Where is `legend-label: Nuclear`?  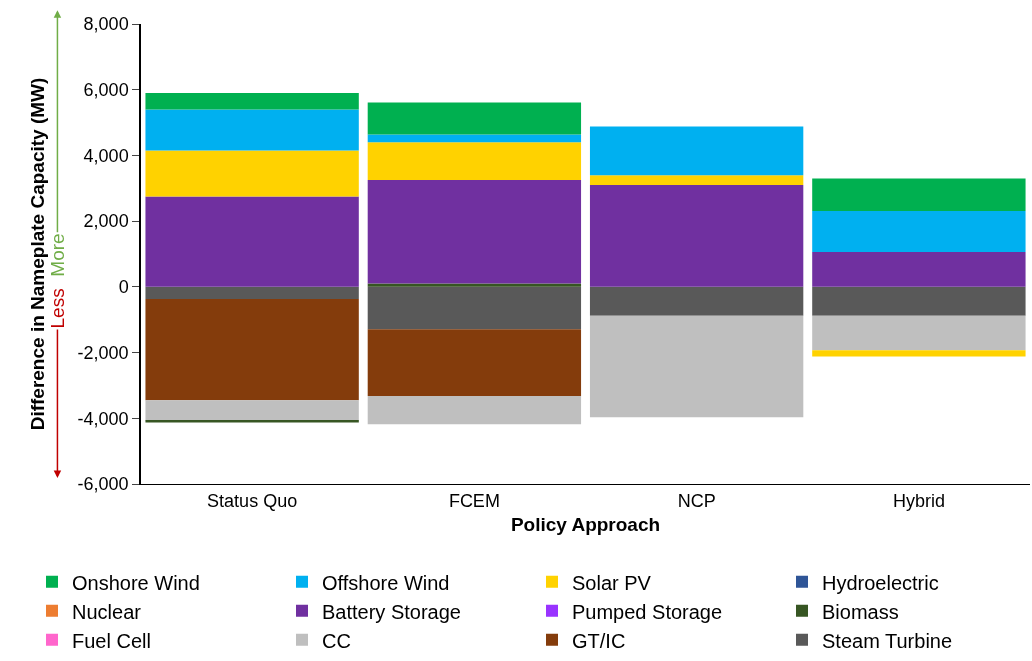
legend-label: Nuclear is located at coordinates (107, 611).